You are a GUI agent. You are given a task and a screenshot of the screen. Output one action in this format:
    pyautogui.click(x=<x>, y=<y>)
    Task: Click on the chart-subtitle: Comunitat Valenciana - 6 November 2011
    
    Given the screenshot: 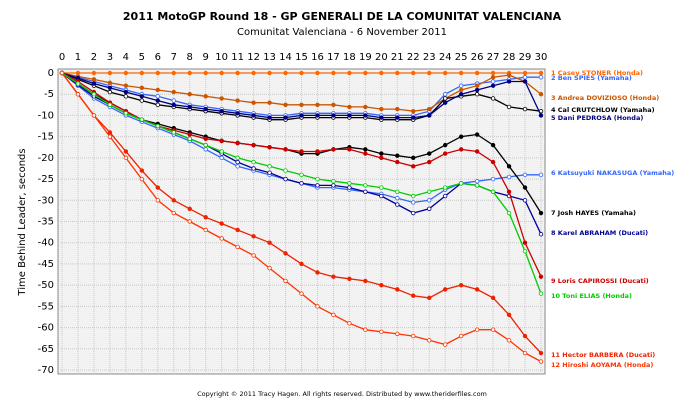 What is the action you would take?
    pyautogui.click(x=342, y=32)
    